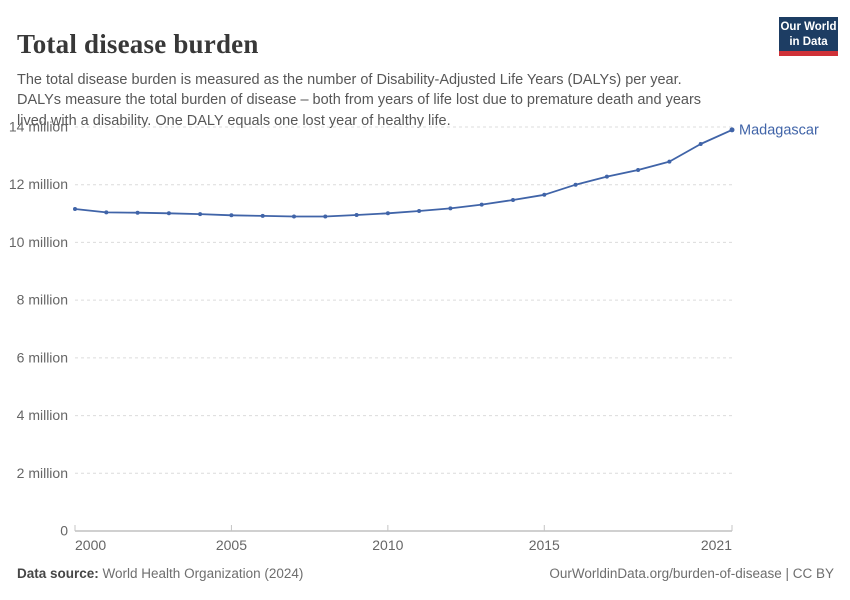 This screenshot has height=600, width=850. I want to click on data-source-label: Data source:, so click(58, 573).